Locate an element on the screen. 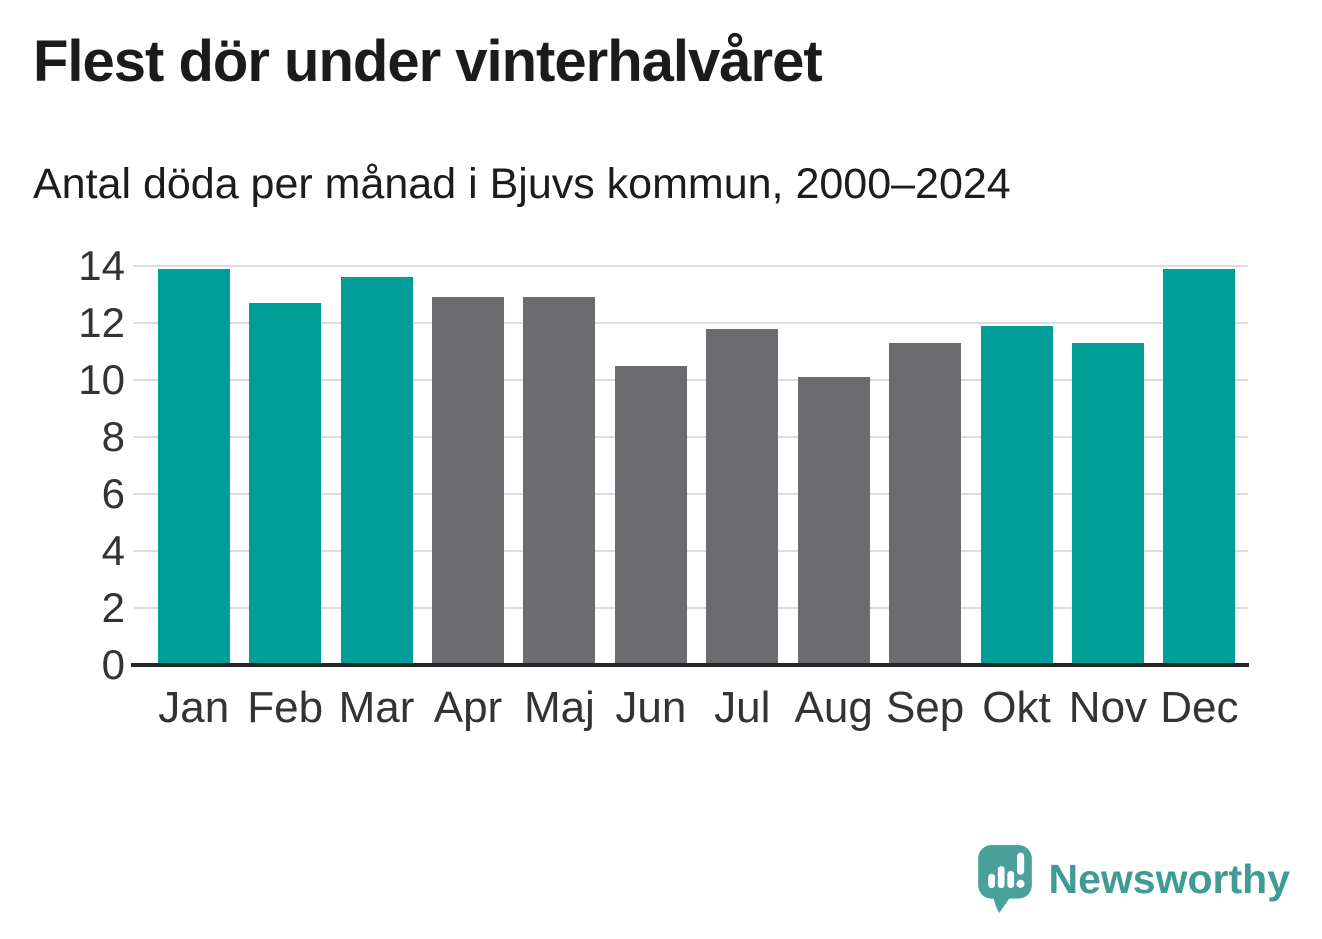  x-tick-label-mar: Mar is located at coordinates (376, 707).